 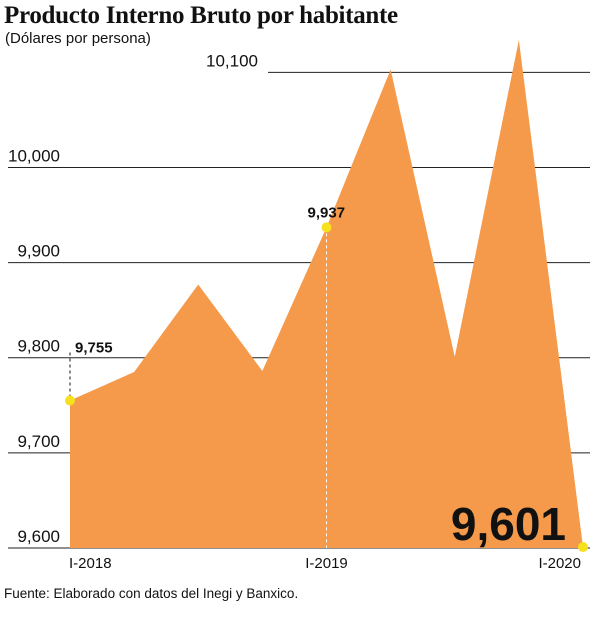 I want to click on x-axis: I-2018 I-2019 I-2020, so click(x=325, y=563).